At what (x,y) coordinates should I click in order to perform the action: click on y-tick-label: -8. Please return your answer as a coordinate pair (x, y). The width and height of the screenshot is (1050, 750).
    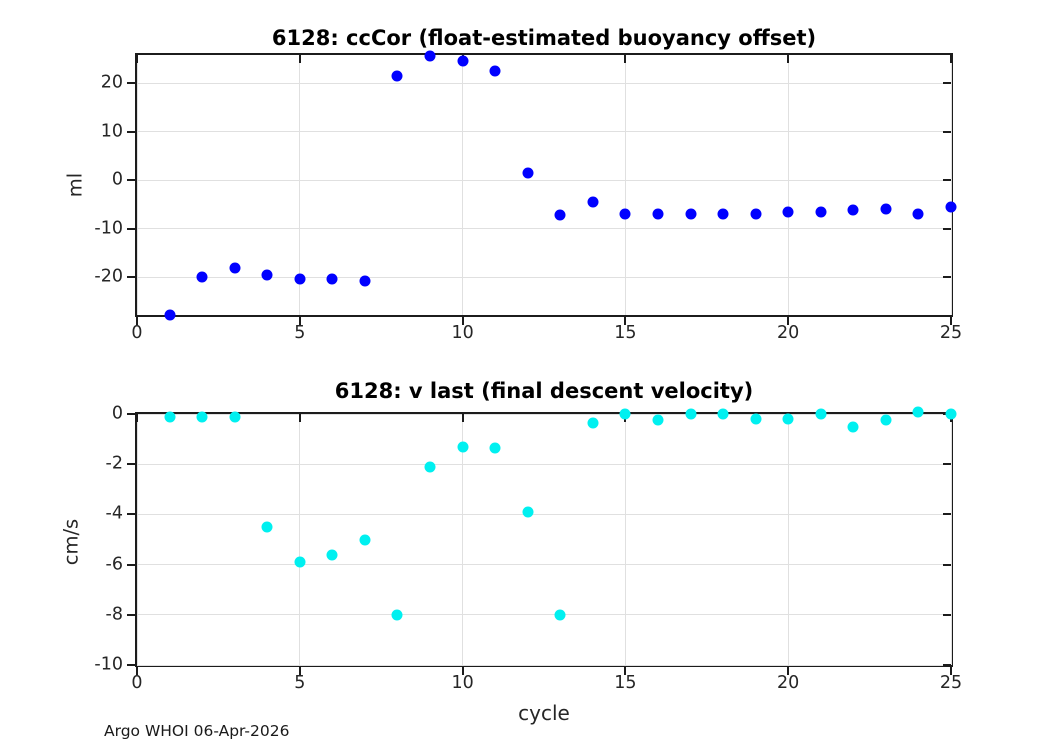
    Looking at the image, I should click on (114, 614).